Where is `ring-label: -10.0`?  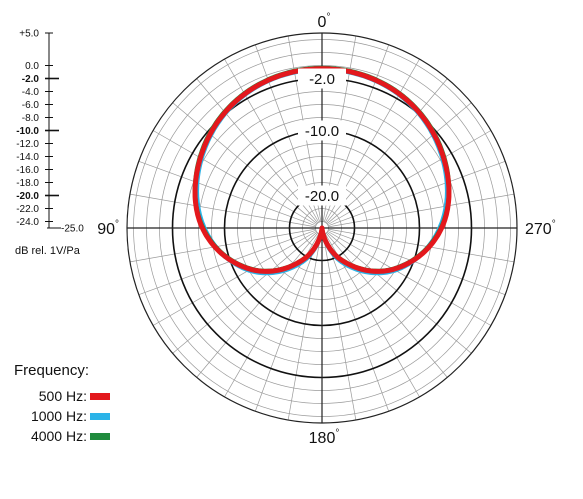 ring-label: -10.0 is located at coordinates (322, 131).